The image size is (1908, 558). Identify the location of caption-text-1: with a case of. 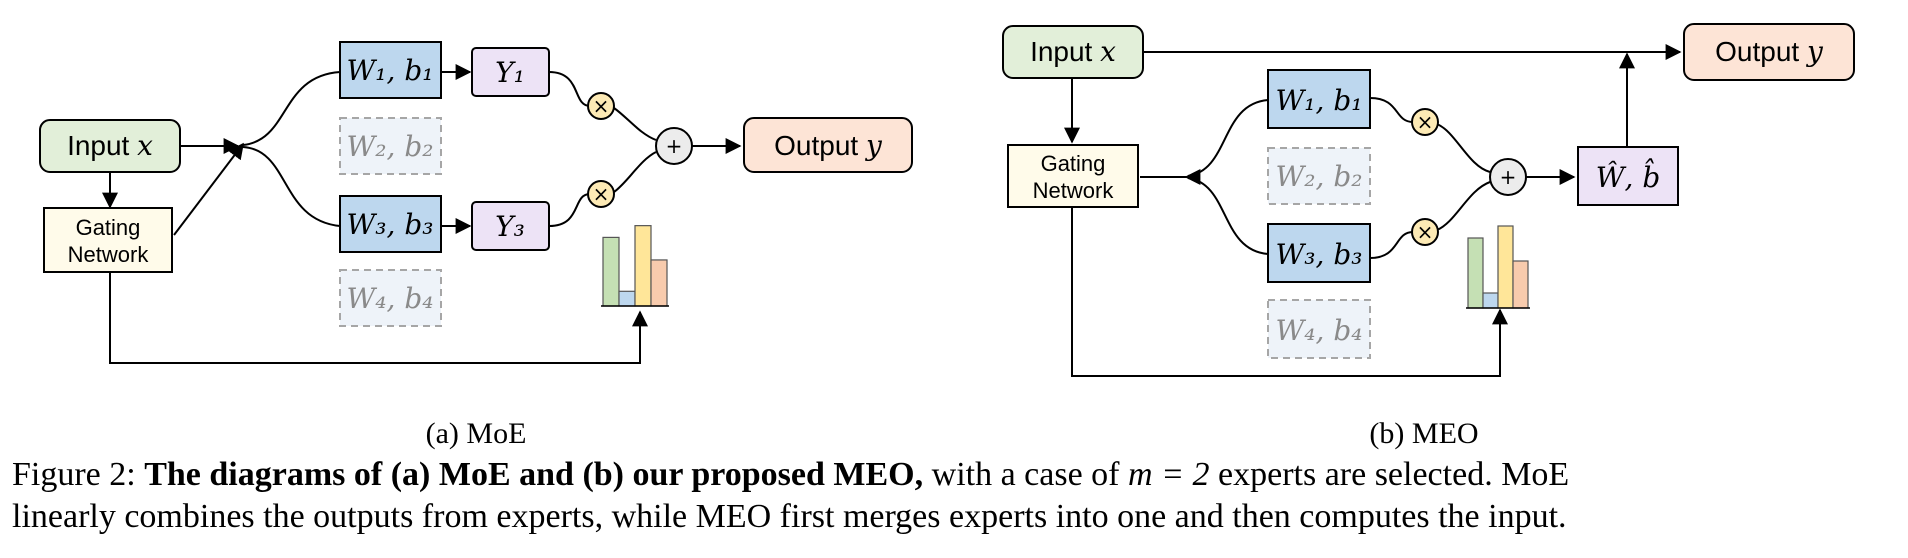
(1026, 474).